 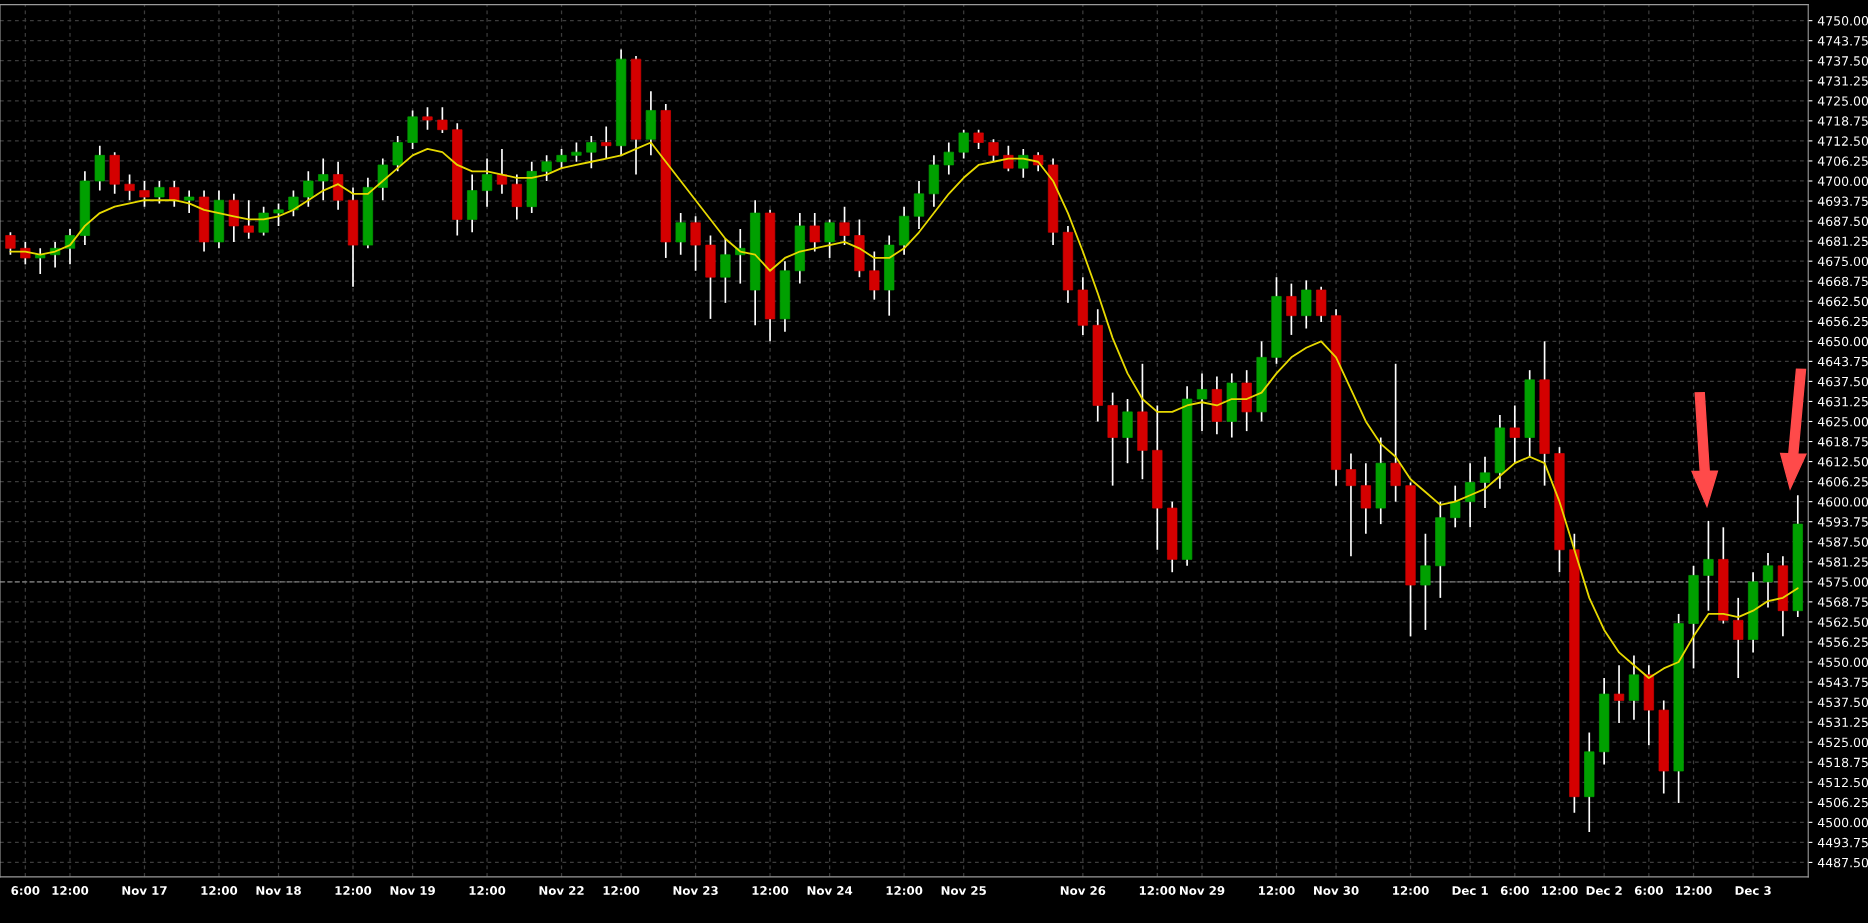 I want to click on y-tick-label: 4631.25, so click(x=1842, y=401).